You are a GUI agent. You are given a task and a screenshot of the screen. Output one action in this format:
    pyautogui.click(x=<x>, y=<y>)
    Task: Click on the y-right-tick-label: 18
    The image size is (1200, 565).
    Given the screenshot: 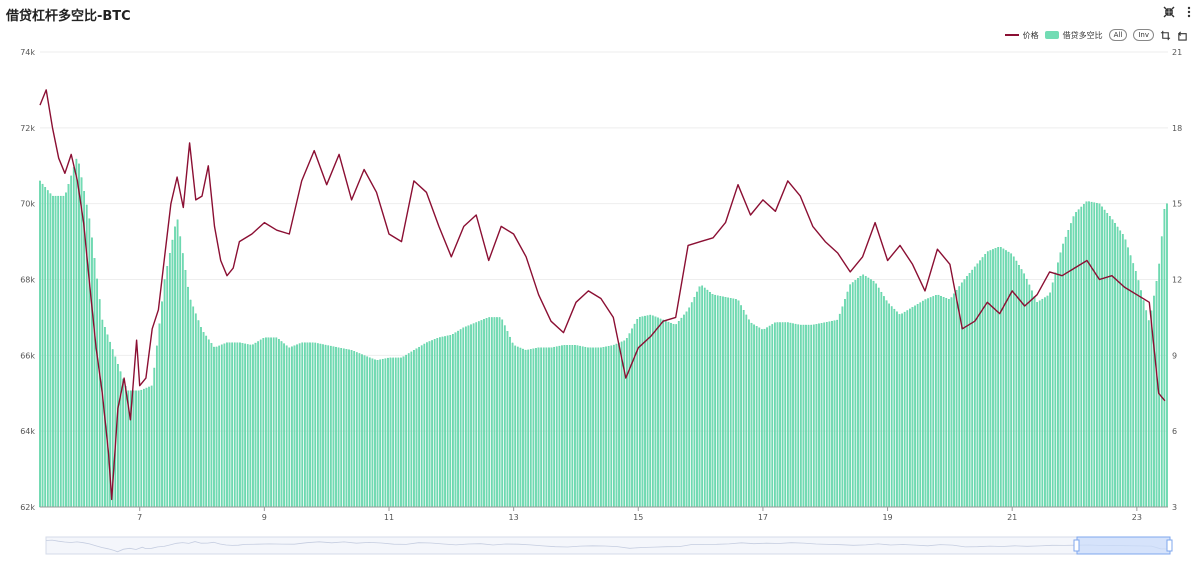 What is the action you would take?
    pyautogui.click(x=1177, y=128)
    